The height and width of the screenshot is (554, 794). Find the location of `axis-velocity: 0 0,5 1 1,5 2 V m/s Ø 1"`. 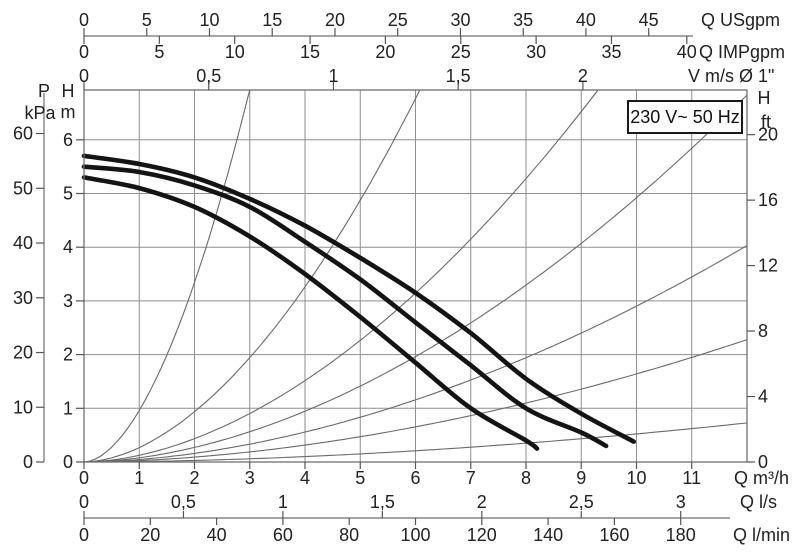

axis-velocity: 0 0,5 1 1,5 2 V m/s Ø 1" is located at coordinates (426, 78).